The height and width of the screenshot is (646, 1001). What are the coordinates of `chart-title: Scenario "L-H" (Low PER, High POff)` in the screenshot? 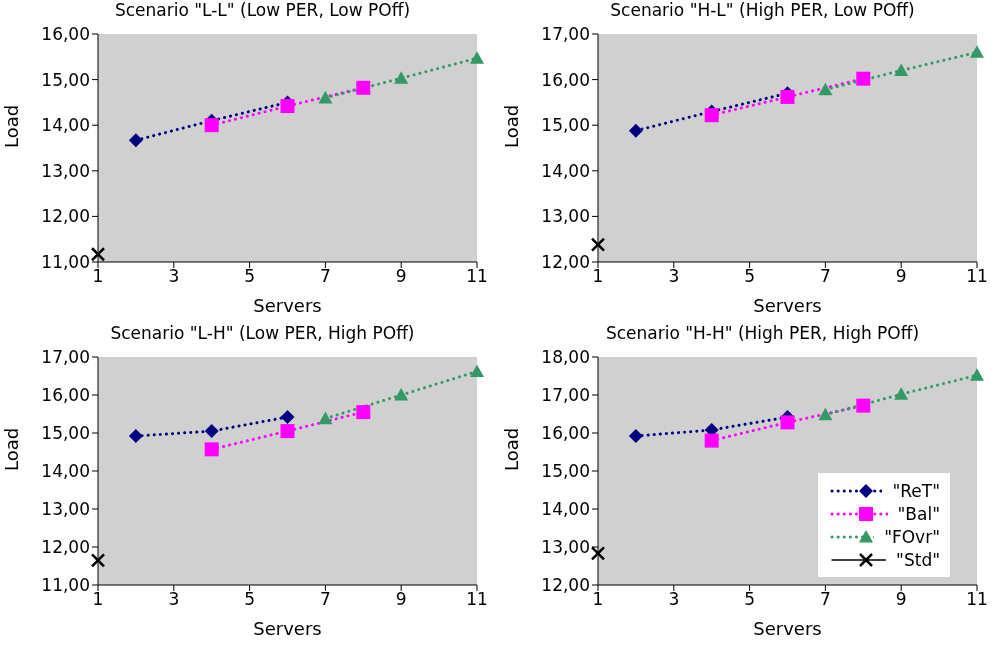 It's located at (262, 334).